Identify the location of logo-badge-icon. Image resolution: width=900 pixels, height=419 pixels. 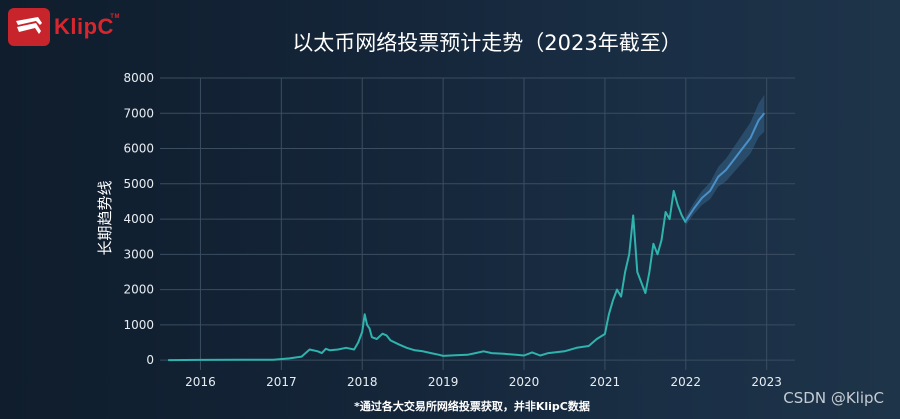
(29, 27).